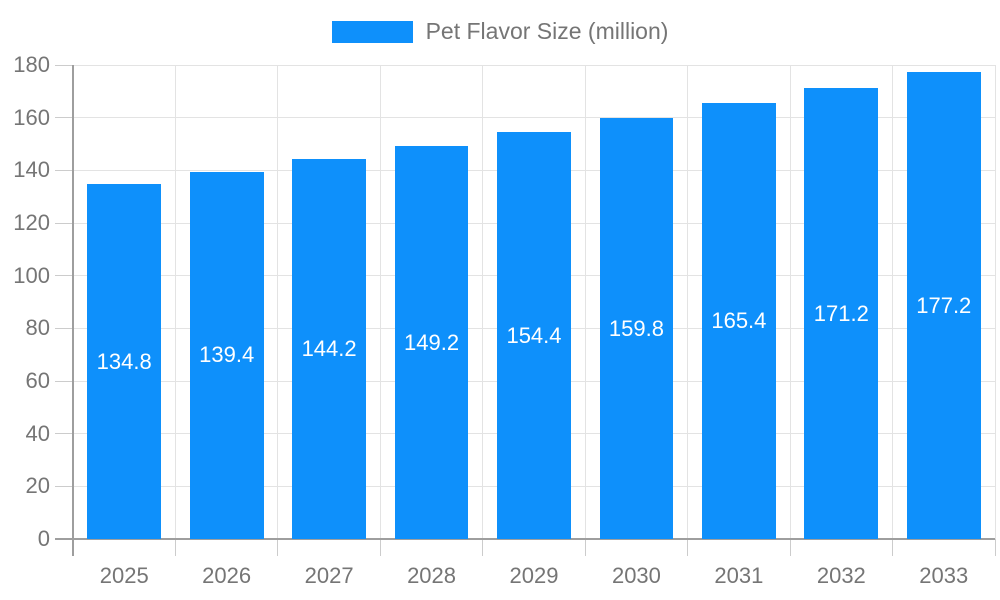 This screenshot has width=1000, height=600. I want to click on x-axis-label: 2030, so click(636, 575).